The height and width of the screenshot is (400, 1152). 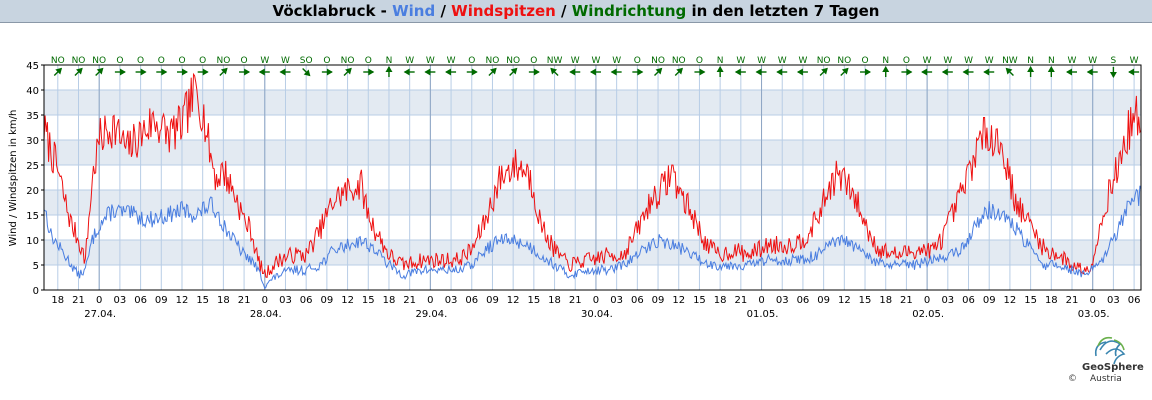 I want to click on direction-label: NW, so click(x=555, y=61).